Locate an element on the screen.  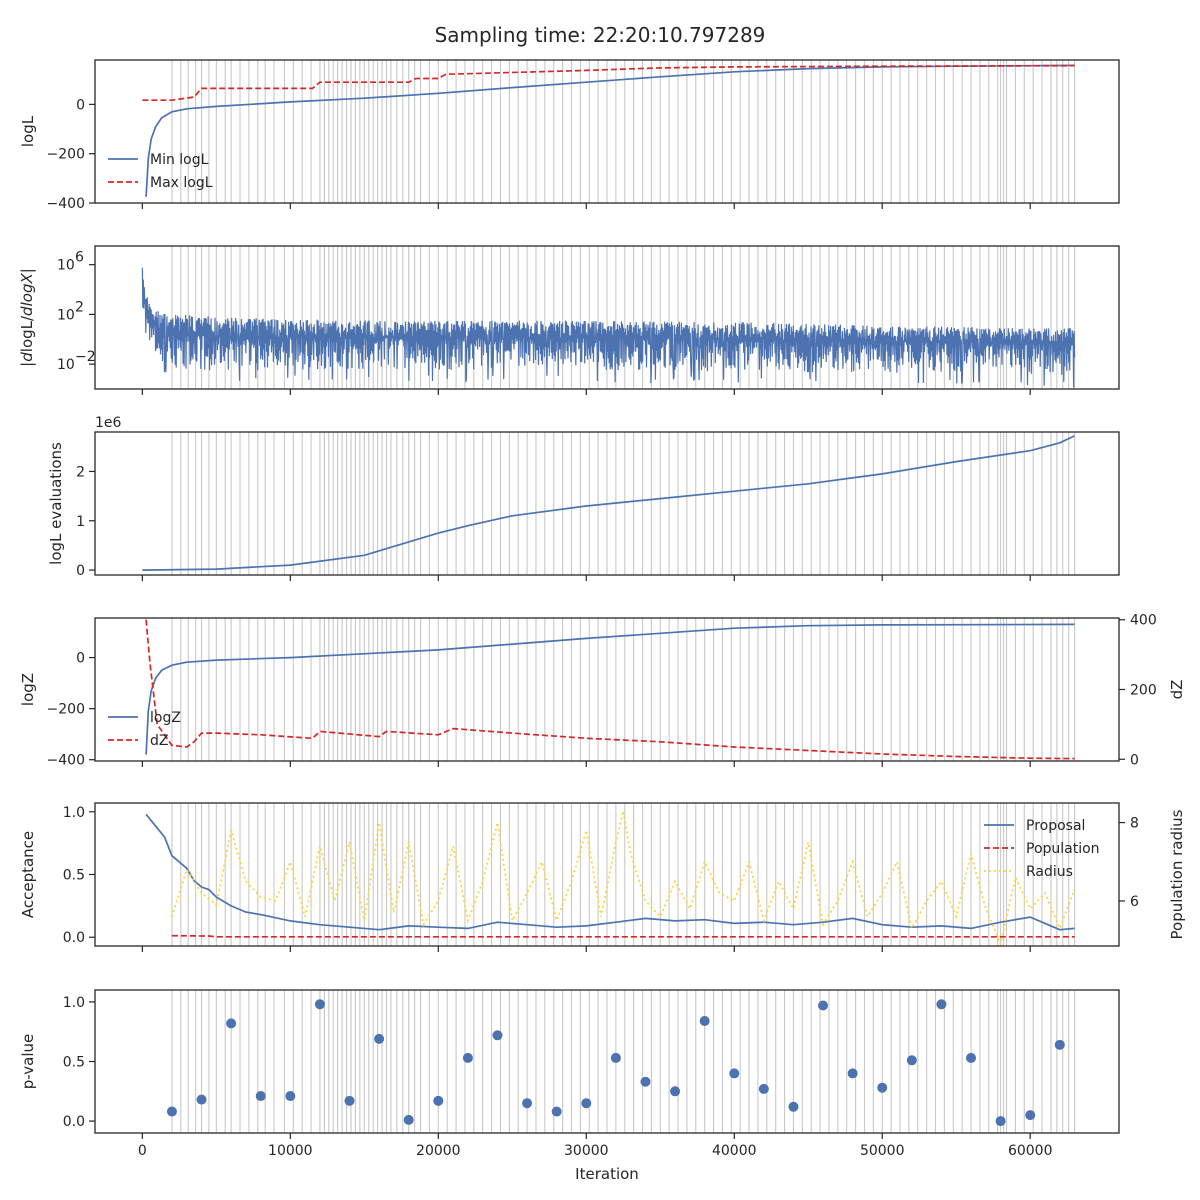
y-axis-label: logL is located at coordinates (28, 131).